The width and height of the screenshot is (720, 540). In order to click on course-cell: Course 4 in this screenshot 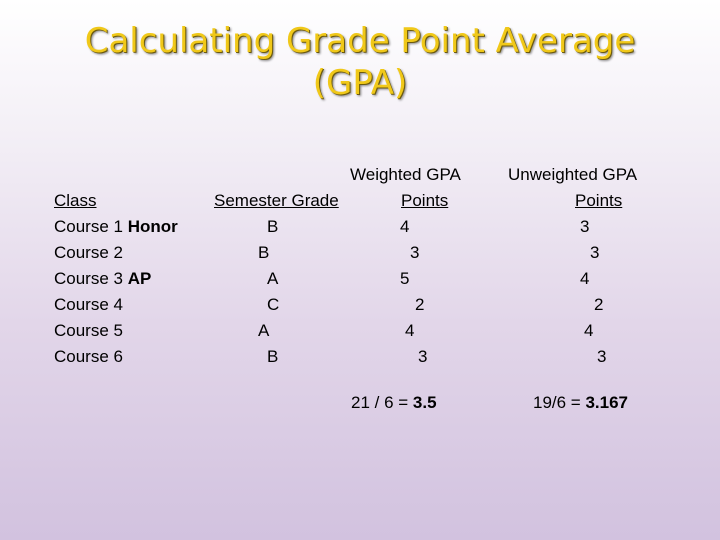, I will do `click(88, 305)`.